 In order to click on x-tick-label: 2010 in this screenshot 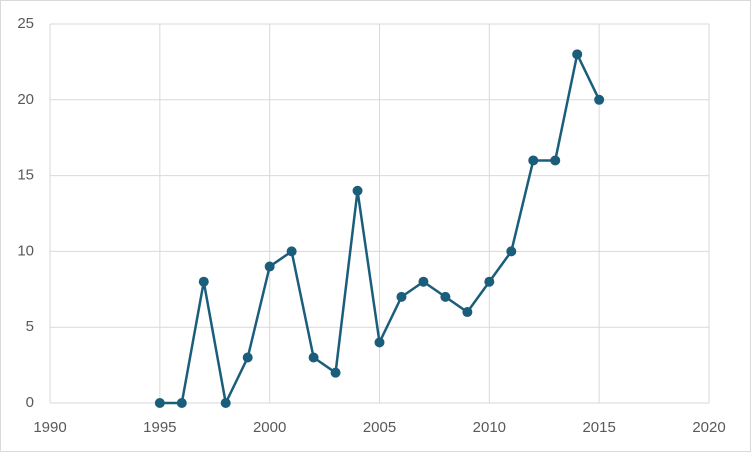, I will do `click(489, 427)`.